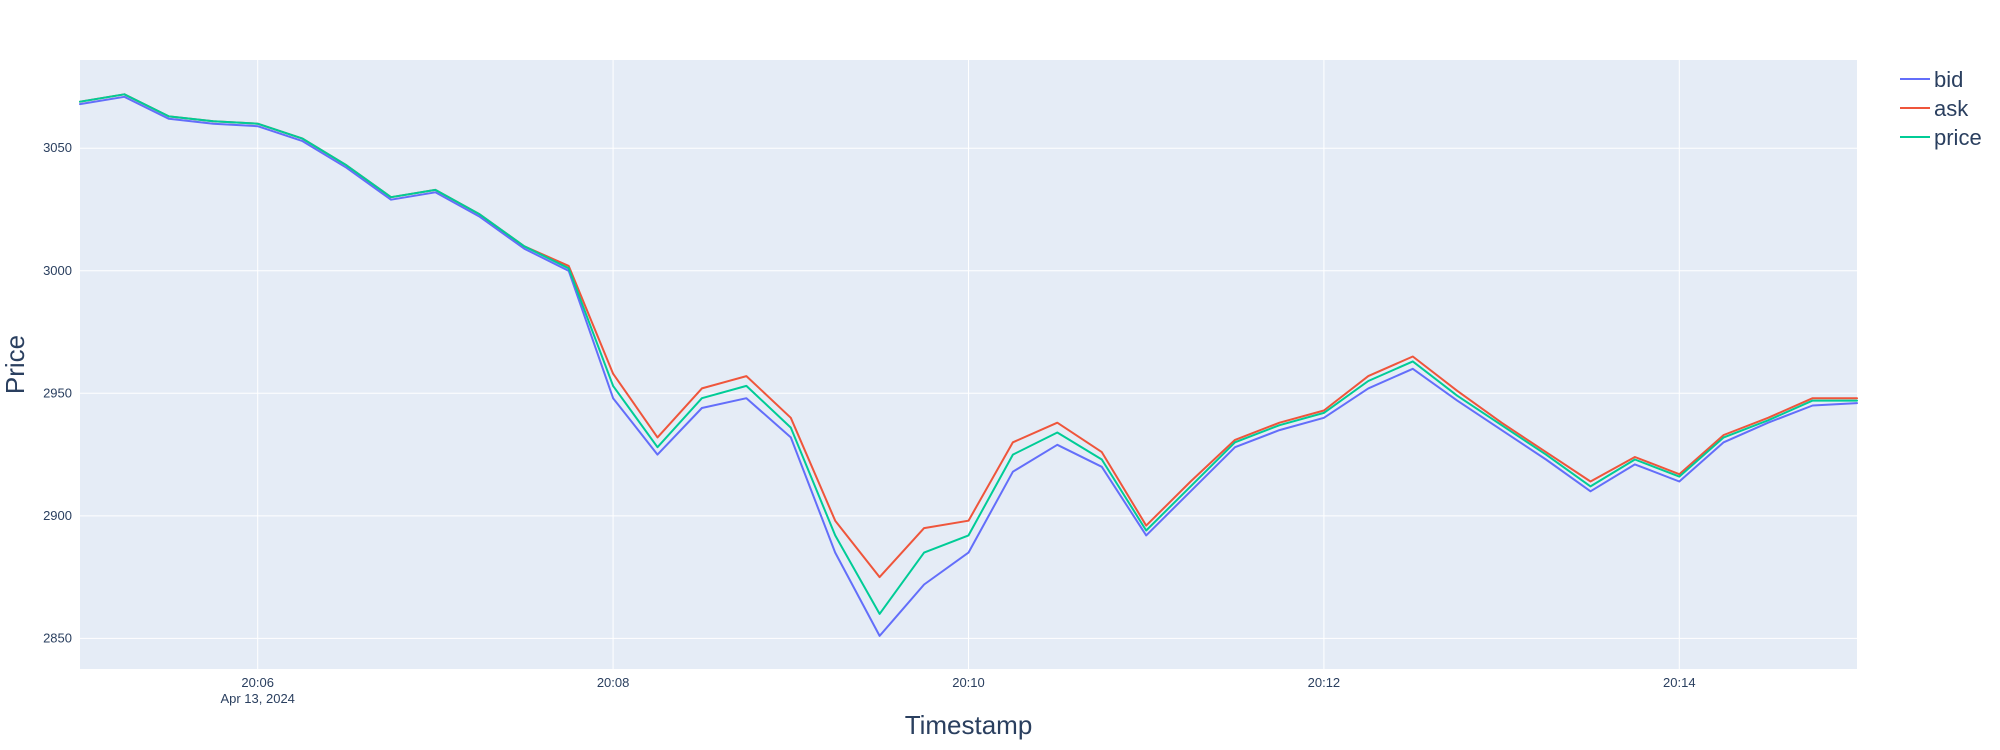  Describe the element at coordinates (57, 392) in the screenshot. I see `y-tick-label: 2950` at that location.